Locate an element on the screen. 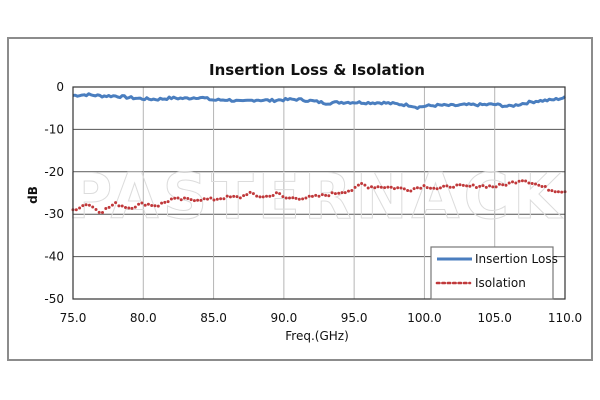 The image size is (600, 400). x-tick-label: 85.0 is located at coordinates (213, 318).